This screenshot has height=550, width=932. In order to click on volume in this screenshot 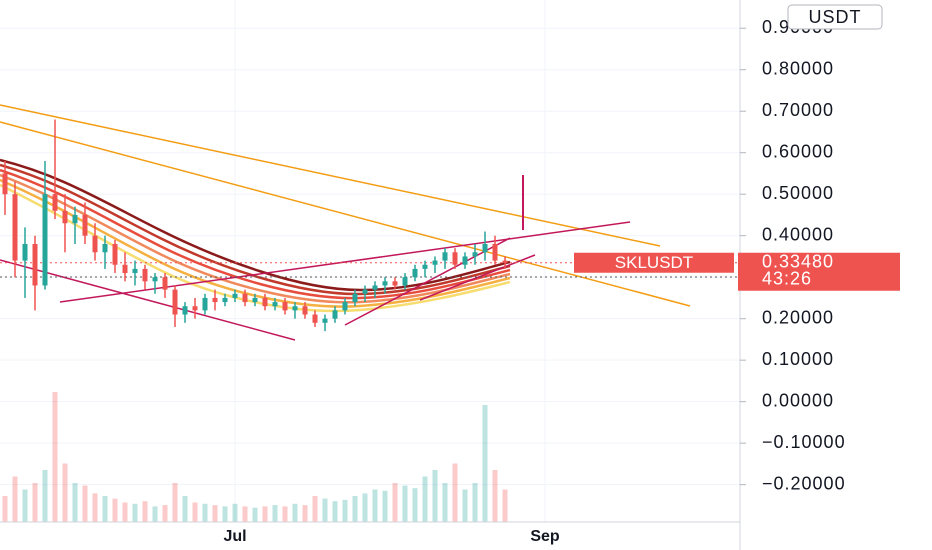, I will do `click(255, 457)`.